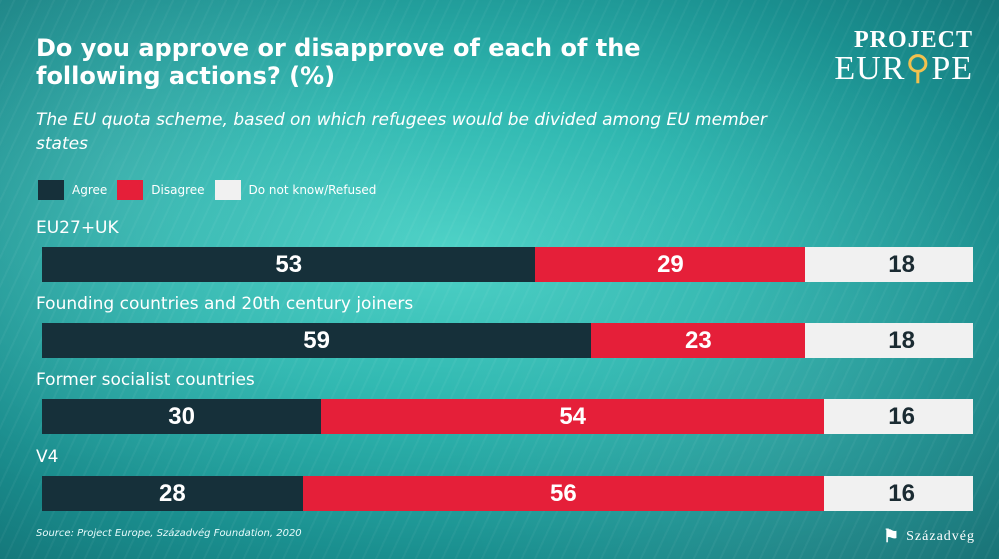 The width and height of the screenshot is (999, 559). I want to click on szazadveg-logo-icon: ⚑, so click(892, 536).